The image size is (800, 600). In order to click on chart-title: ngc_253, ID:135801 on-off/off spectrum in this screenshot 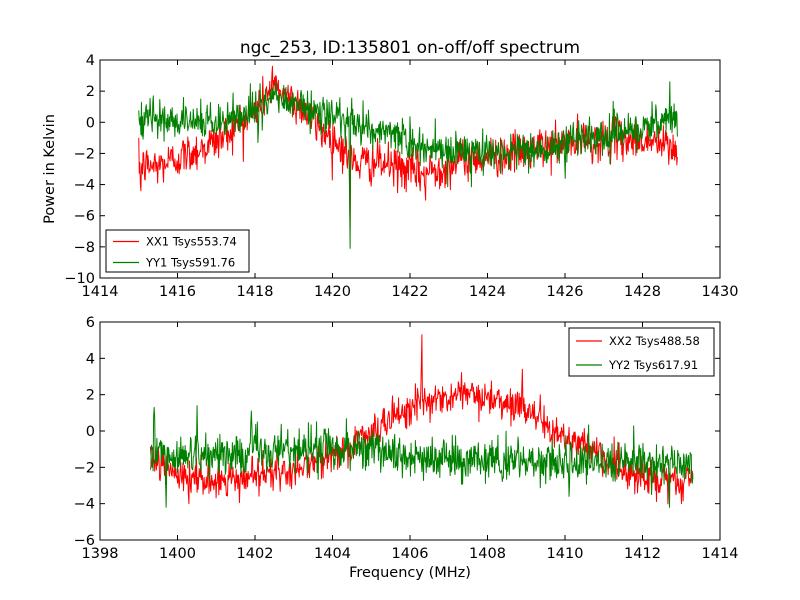, I will do `click(410, 48)`.